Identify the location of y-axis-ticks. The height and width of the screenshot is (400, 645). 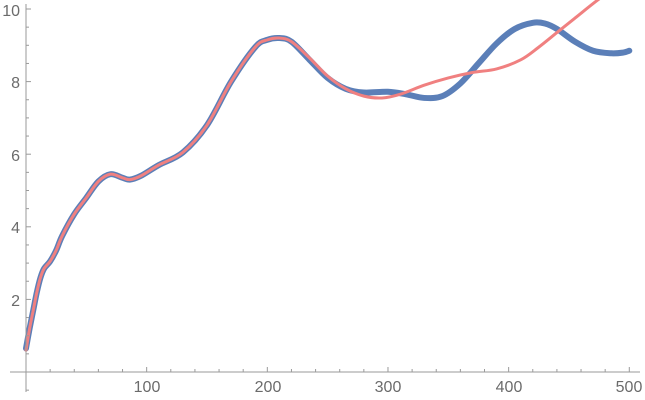
(28, 199).